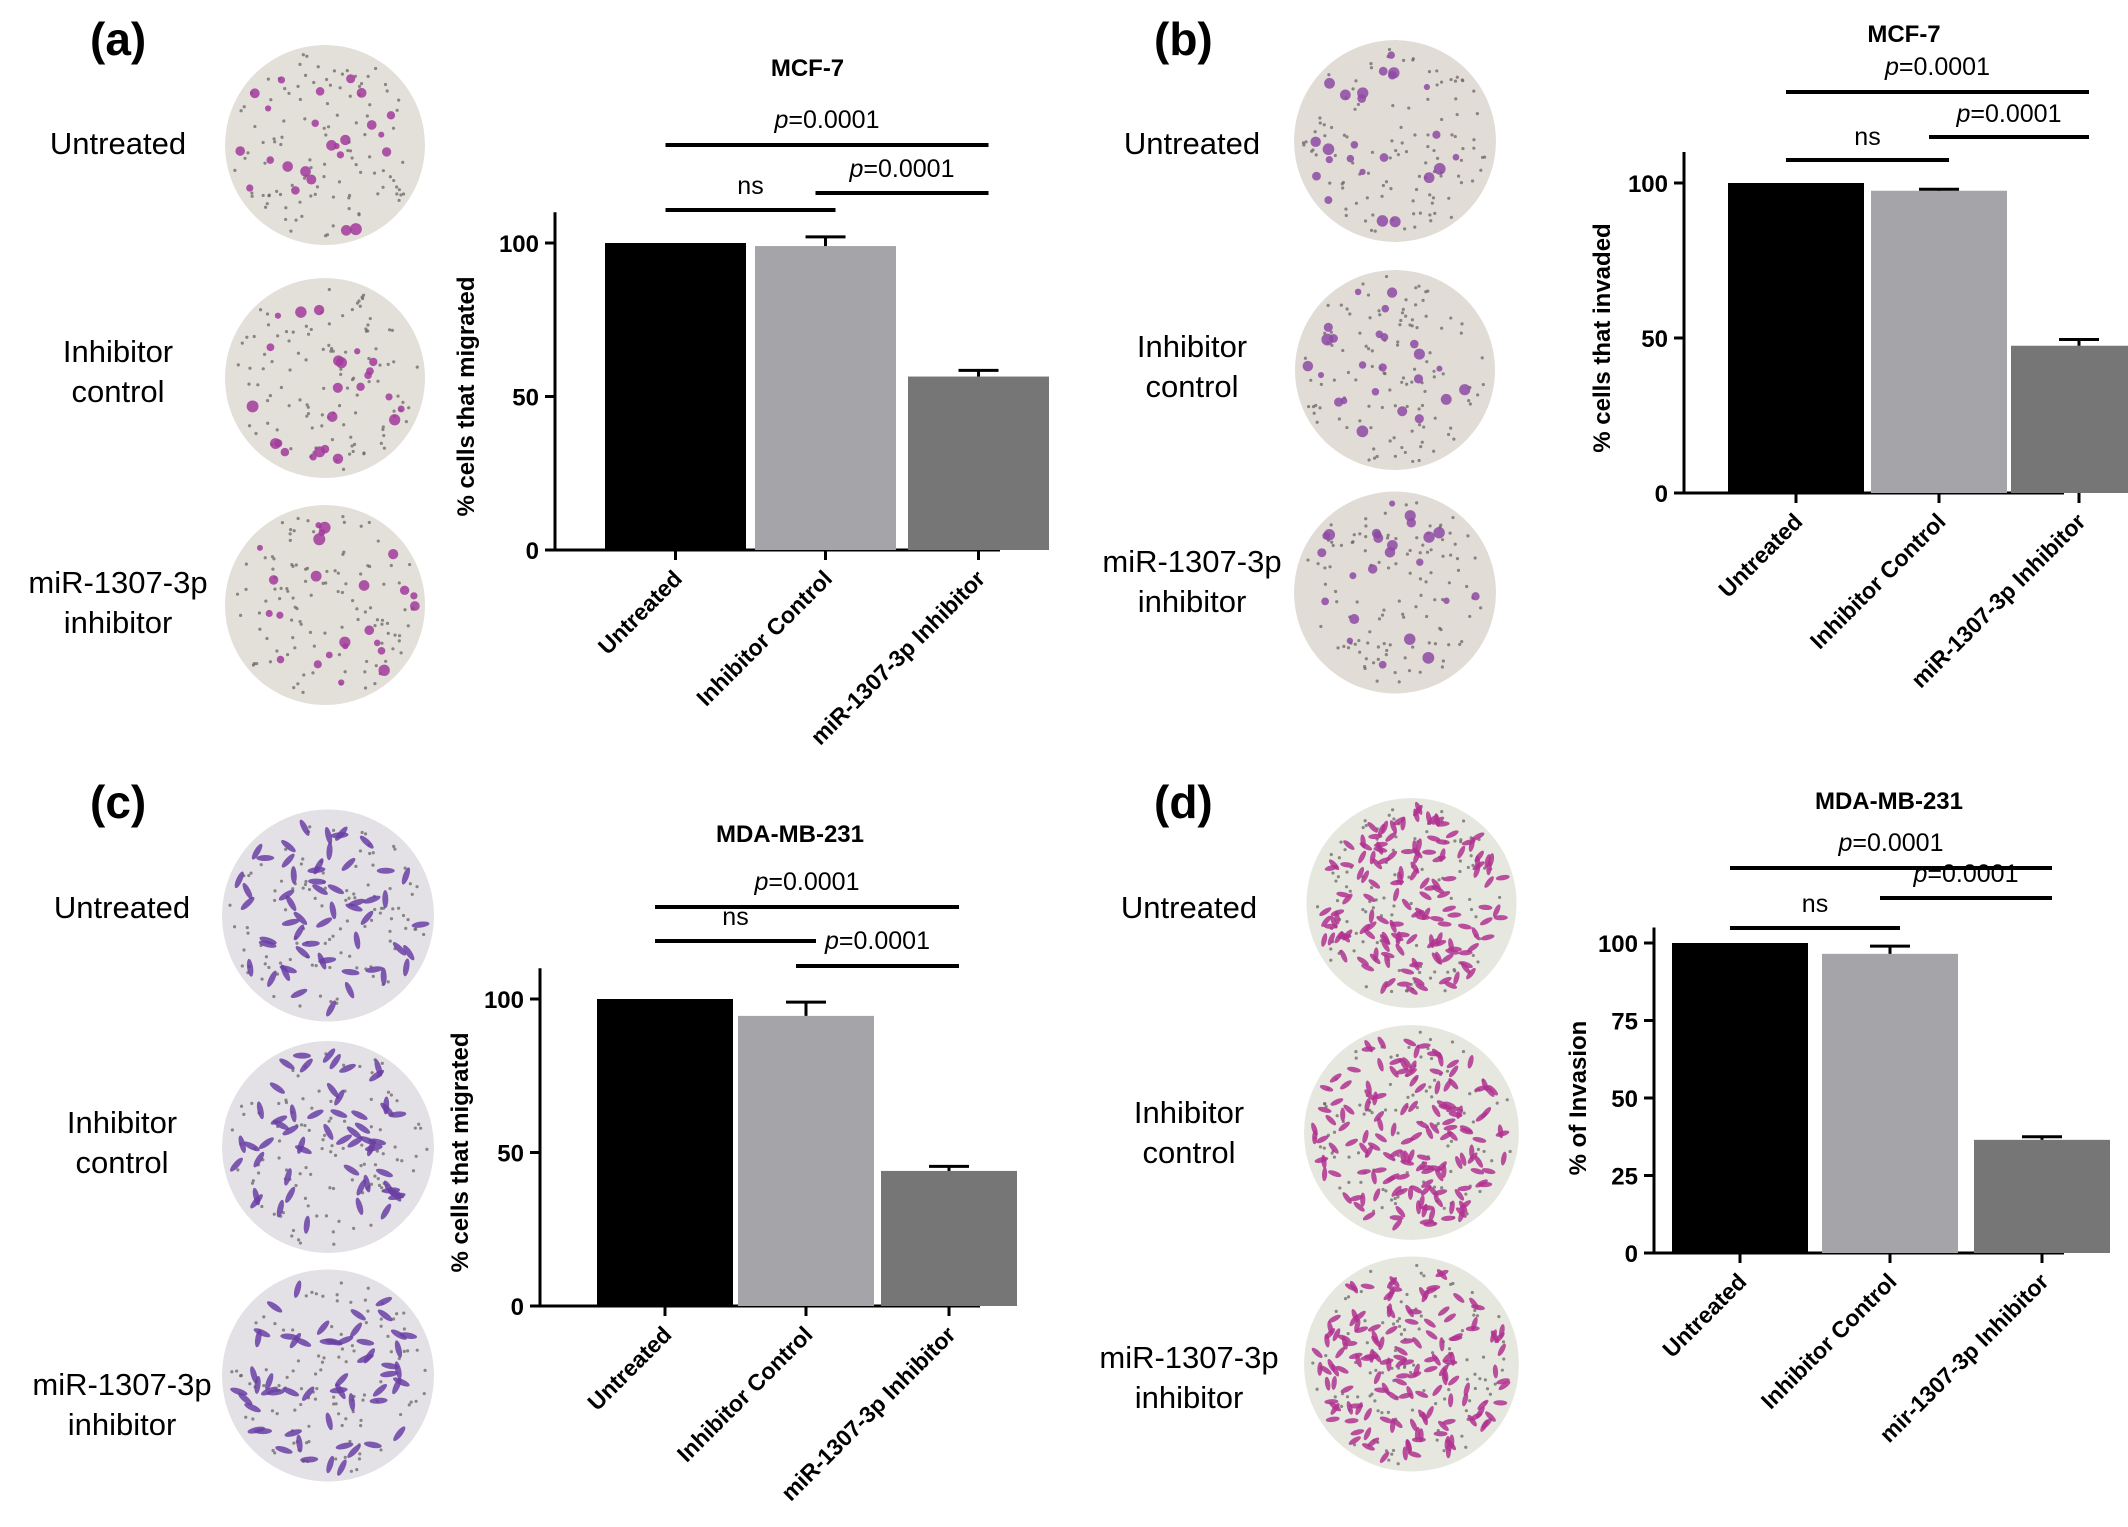  I want to click on panel-letter: (a), so click(118, 39).